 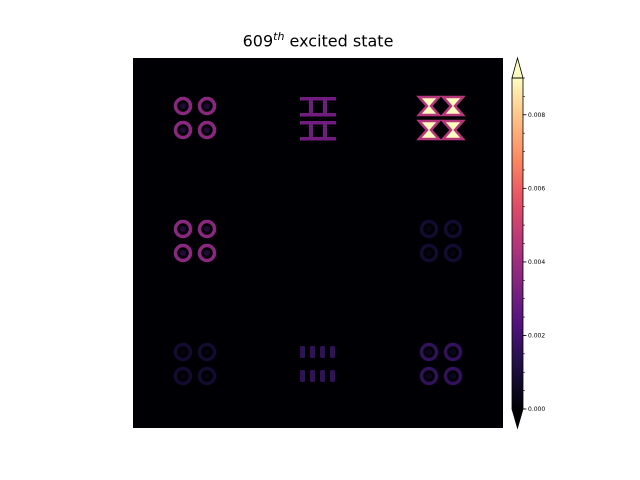 What do you see at coordinates (536, 335) in the screenshot?
I see `colorbar-tick-label: 0.002` at bounding box center [536, 335].